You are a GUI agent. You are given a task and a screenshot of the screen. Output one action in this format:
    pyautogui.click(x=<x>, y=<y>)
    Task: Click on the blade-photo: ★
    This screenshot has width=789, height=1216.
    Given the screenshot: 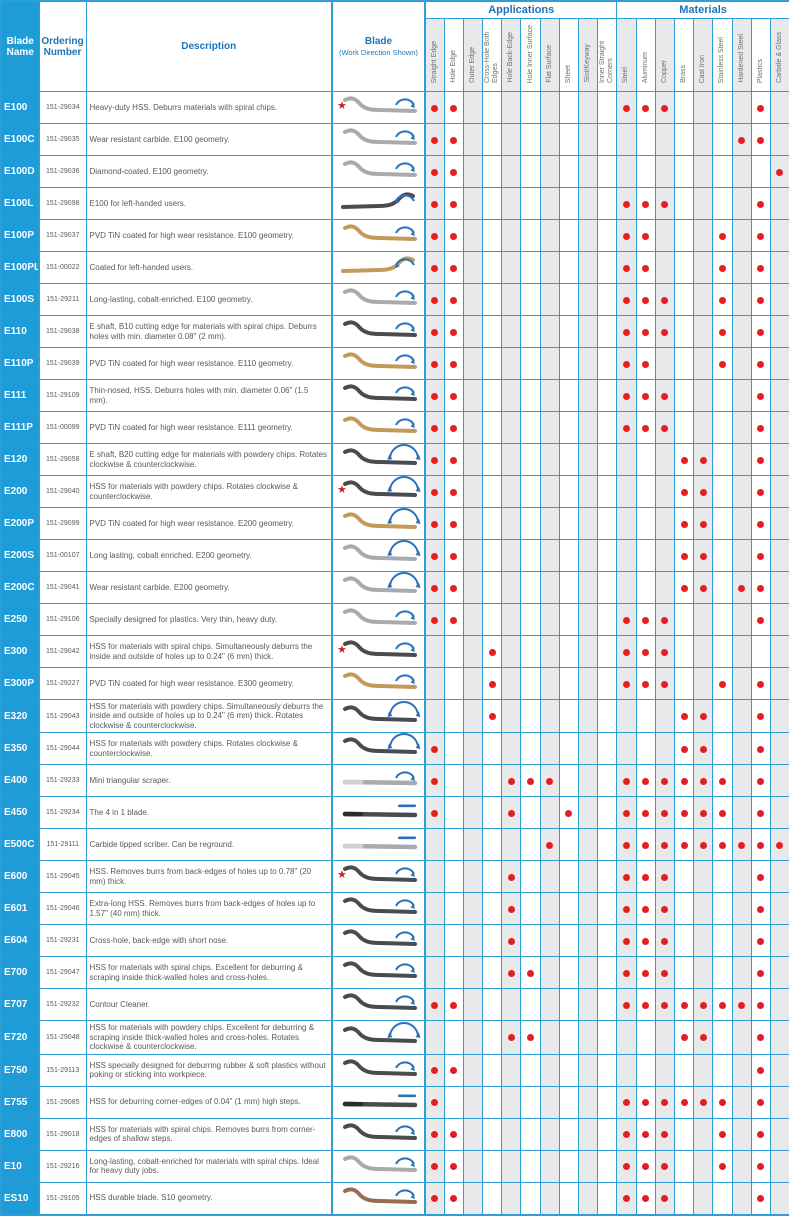 What is the action you would take?
    pyautogui.click(x=377, y=648)
    